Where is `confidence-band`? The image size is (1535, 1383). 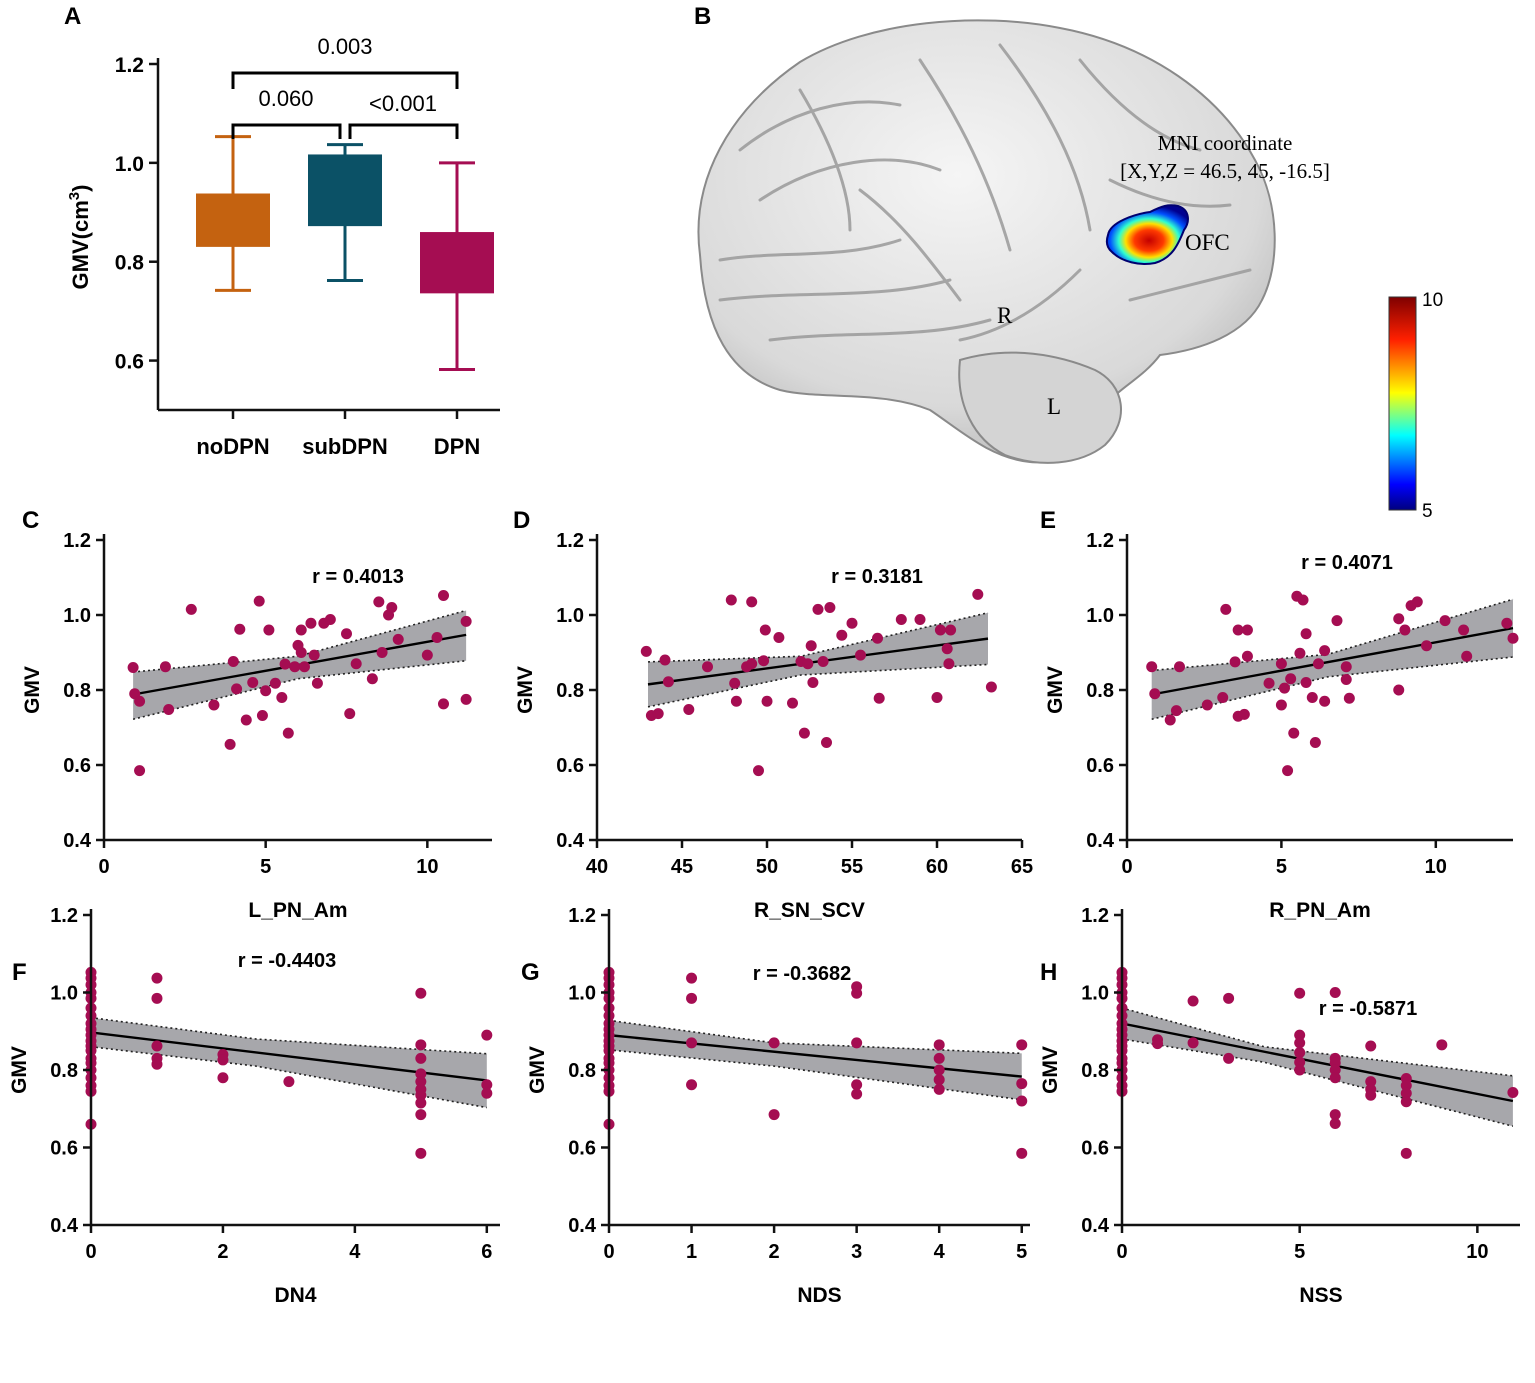 confidence-band is located at coordinates (815, 1060).